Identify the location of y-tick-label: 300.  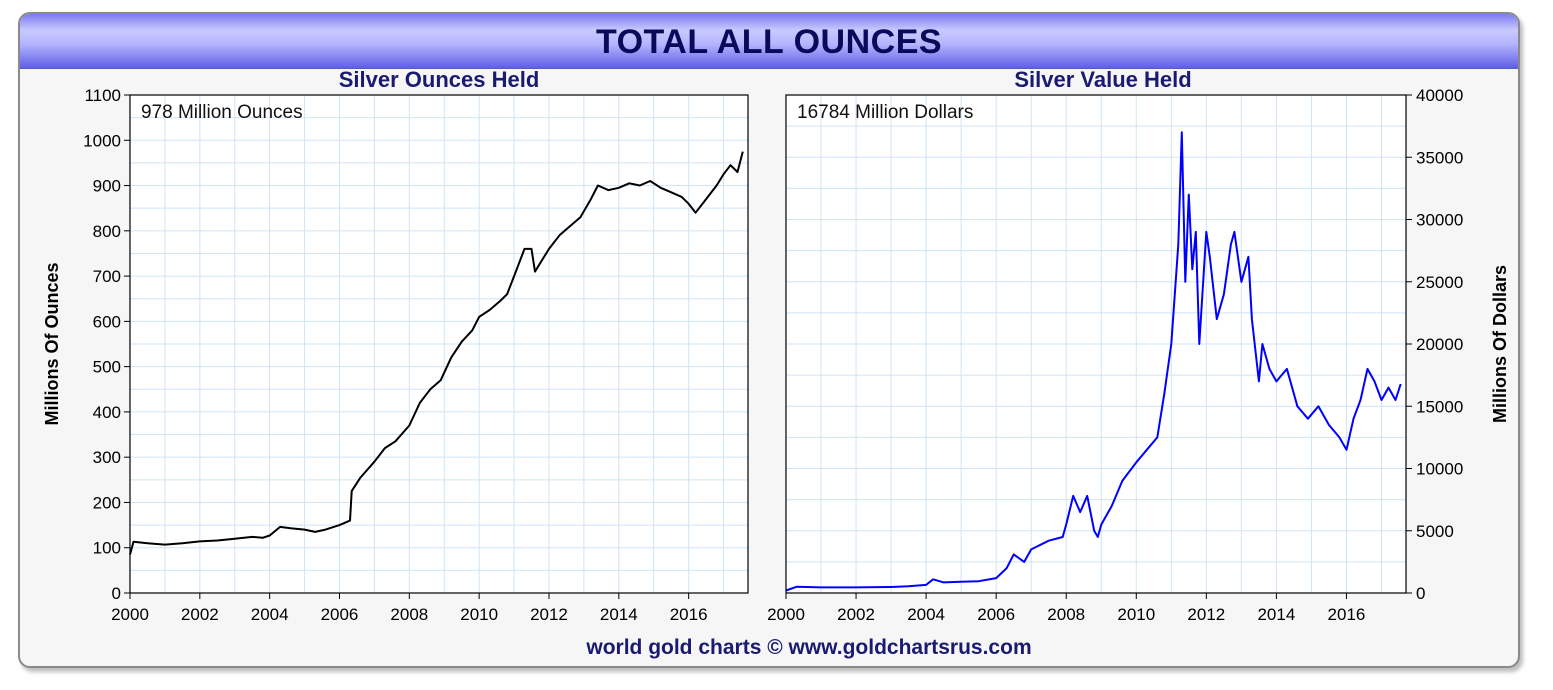
(107, 457).